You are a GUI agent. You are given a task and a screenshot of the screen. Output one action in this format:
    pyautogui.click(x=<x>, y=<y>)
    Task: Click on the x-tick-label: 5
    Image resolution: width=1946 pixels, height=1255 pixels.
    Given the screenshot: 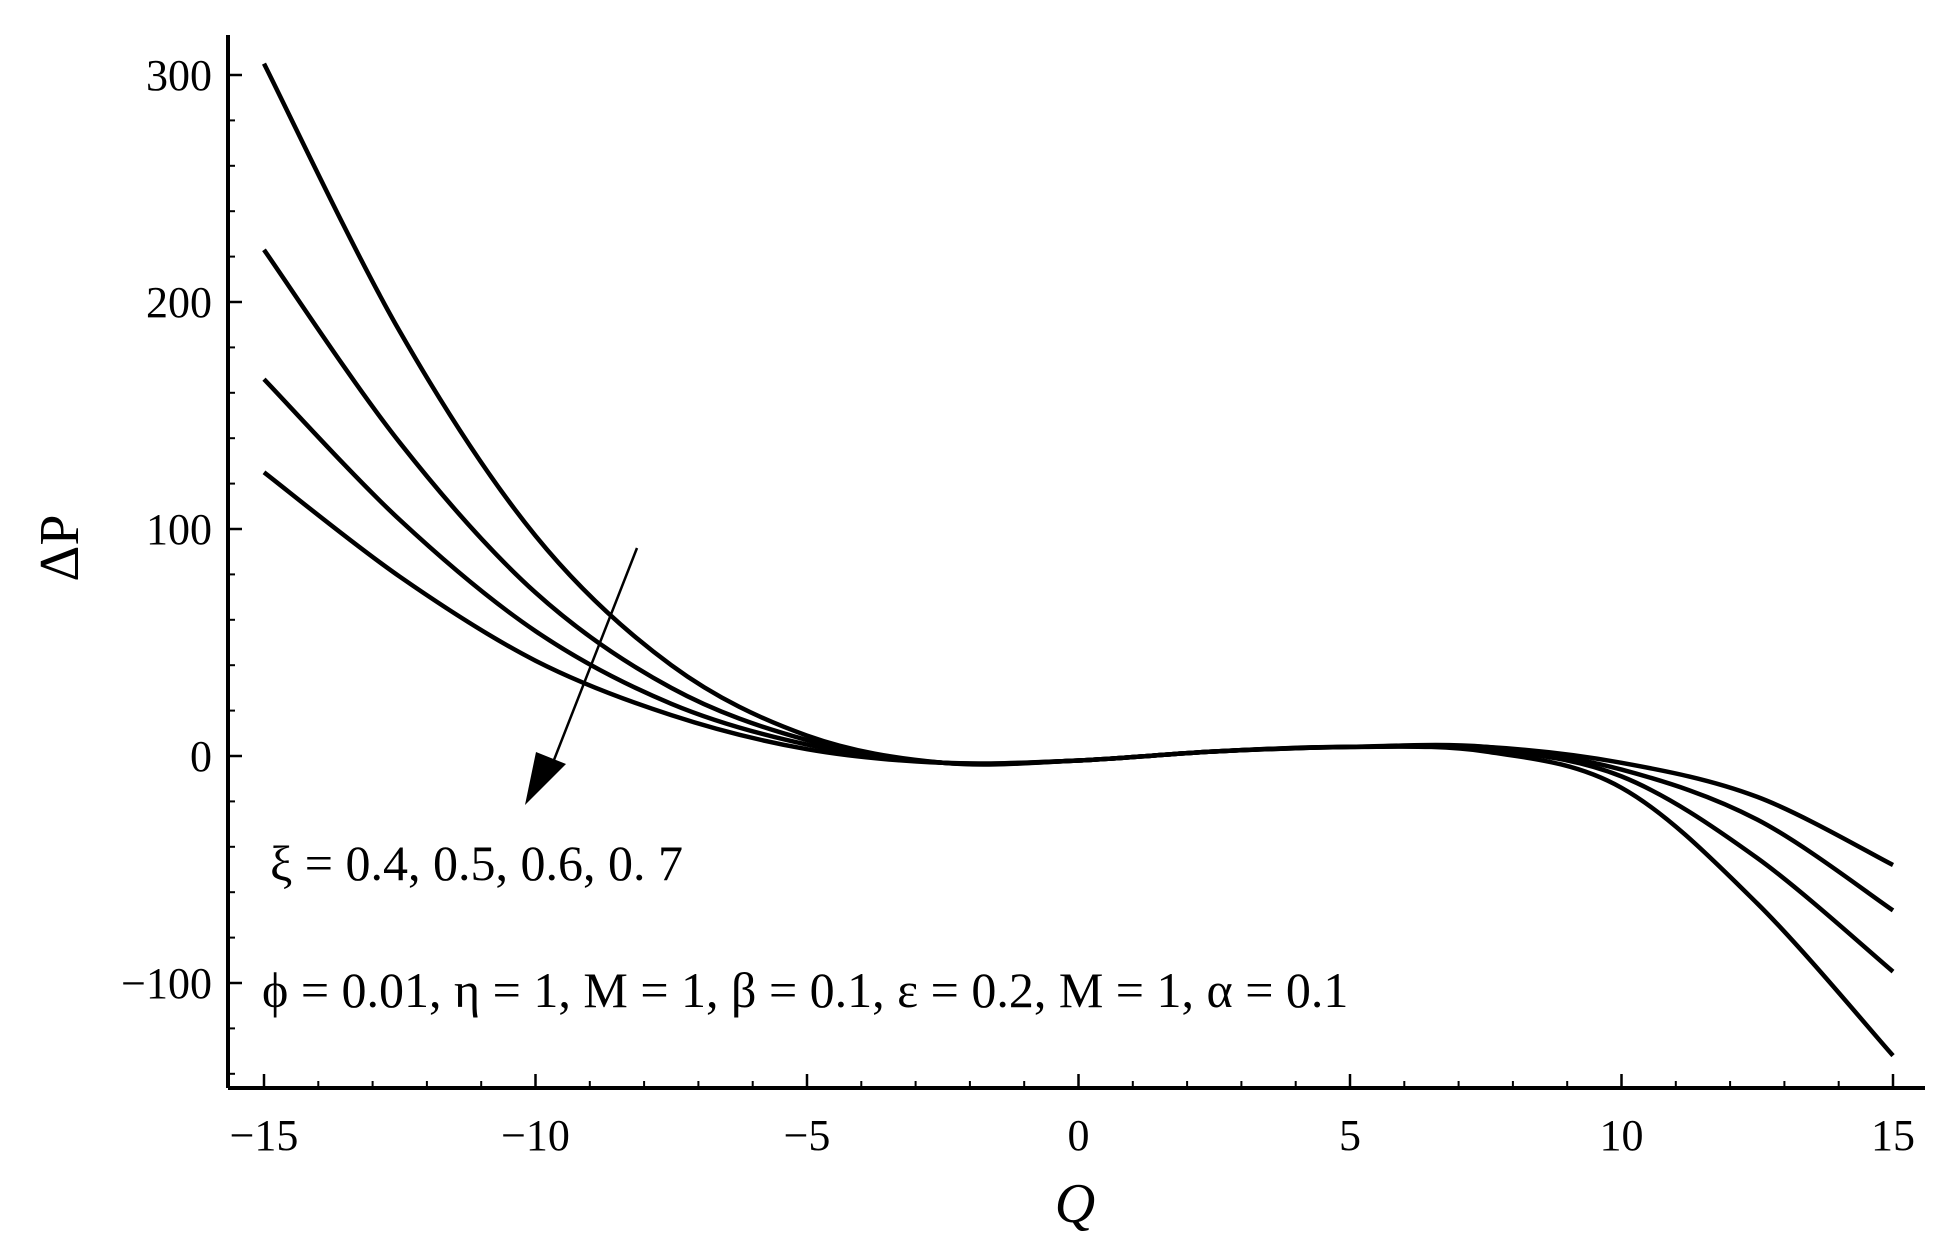 What is the action you would take?
    pyautogui.click(x=1350, y=1135)
    